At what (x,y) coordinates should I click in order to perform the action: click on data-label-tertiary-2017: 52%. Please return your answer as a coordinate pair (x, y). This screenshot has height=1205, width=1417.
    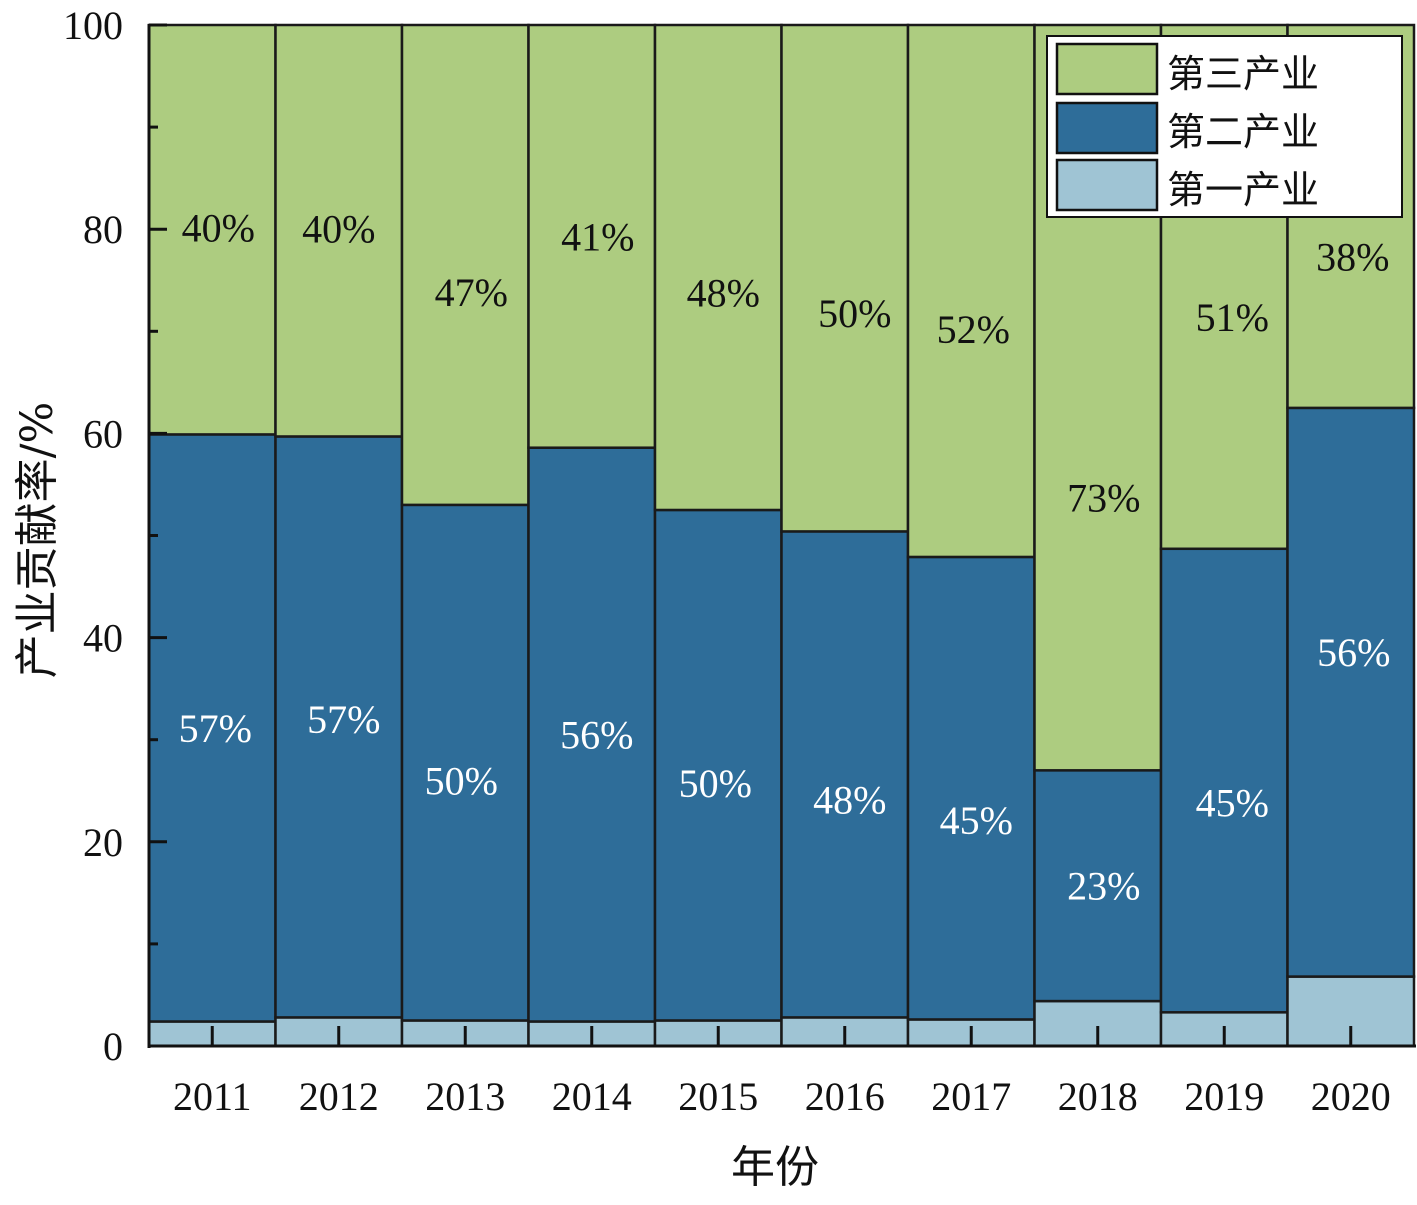
    Looking at the image, I should click on (973, 329).